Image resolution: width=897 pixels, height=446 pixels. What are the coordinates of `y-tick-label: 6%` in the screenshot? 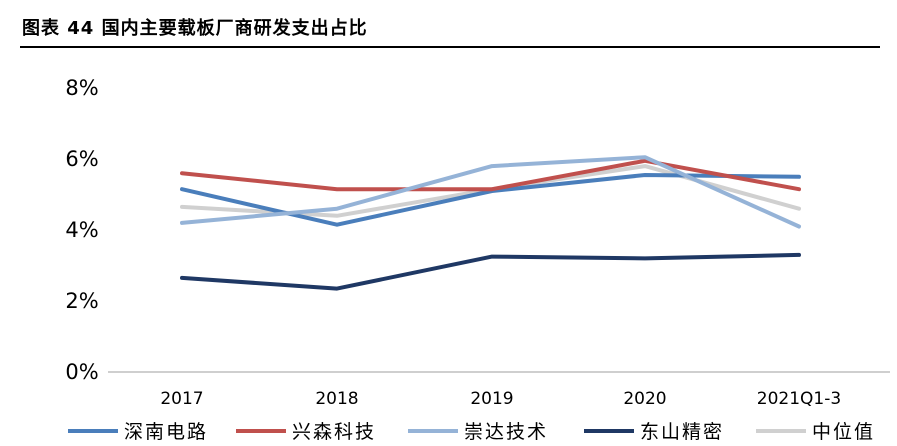 It's located at (81, 159).